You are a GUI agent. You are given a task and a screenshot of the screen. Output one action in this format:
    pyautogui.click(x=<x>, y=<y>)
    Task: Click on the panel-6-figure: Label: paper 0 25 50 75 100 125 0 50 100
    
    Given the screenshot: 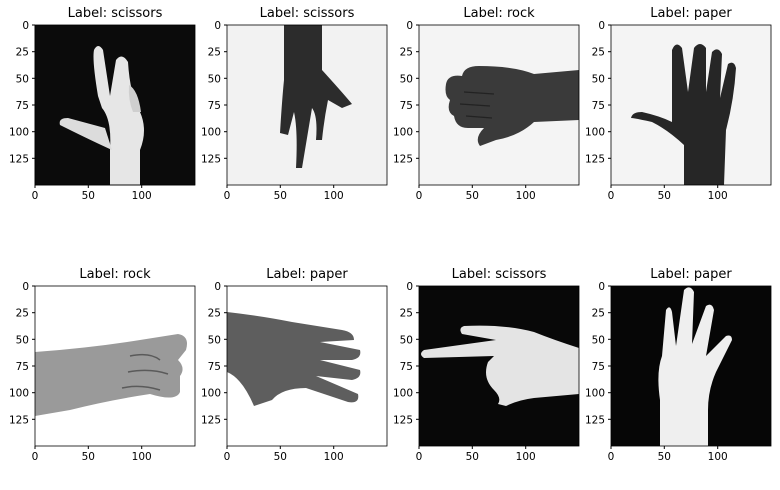 What is the action you would take?
    pyautogui.click(x=294, y=365)
    